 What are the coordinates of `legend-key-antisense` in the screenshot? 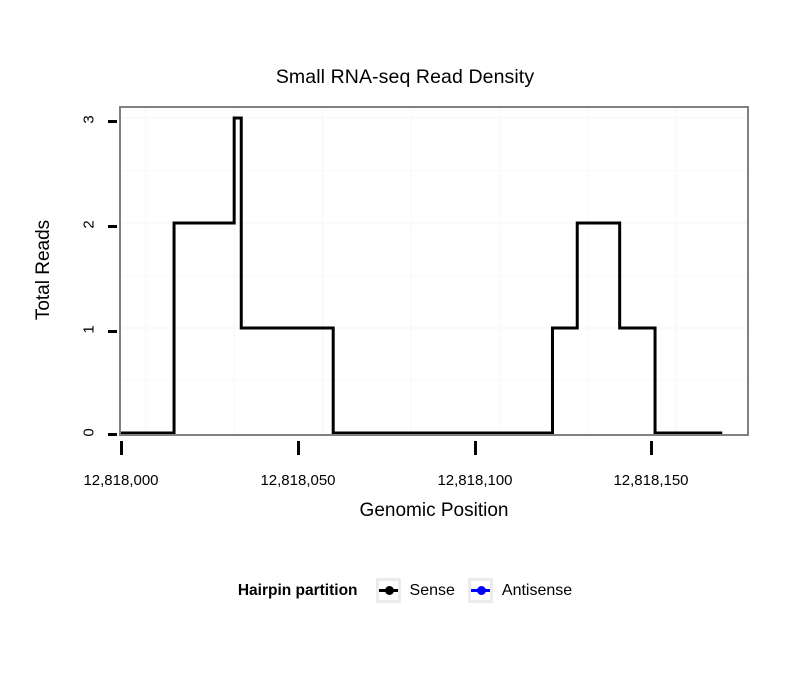 It's located at (480, 590).